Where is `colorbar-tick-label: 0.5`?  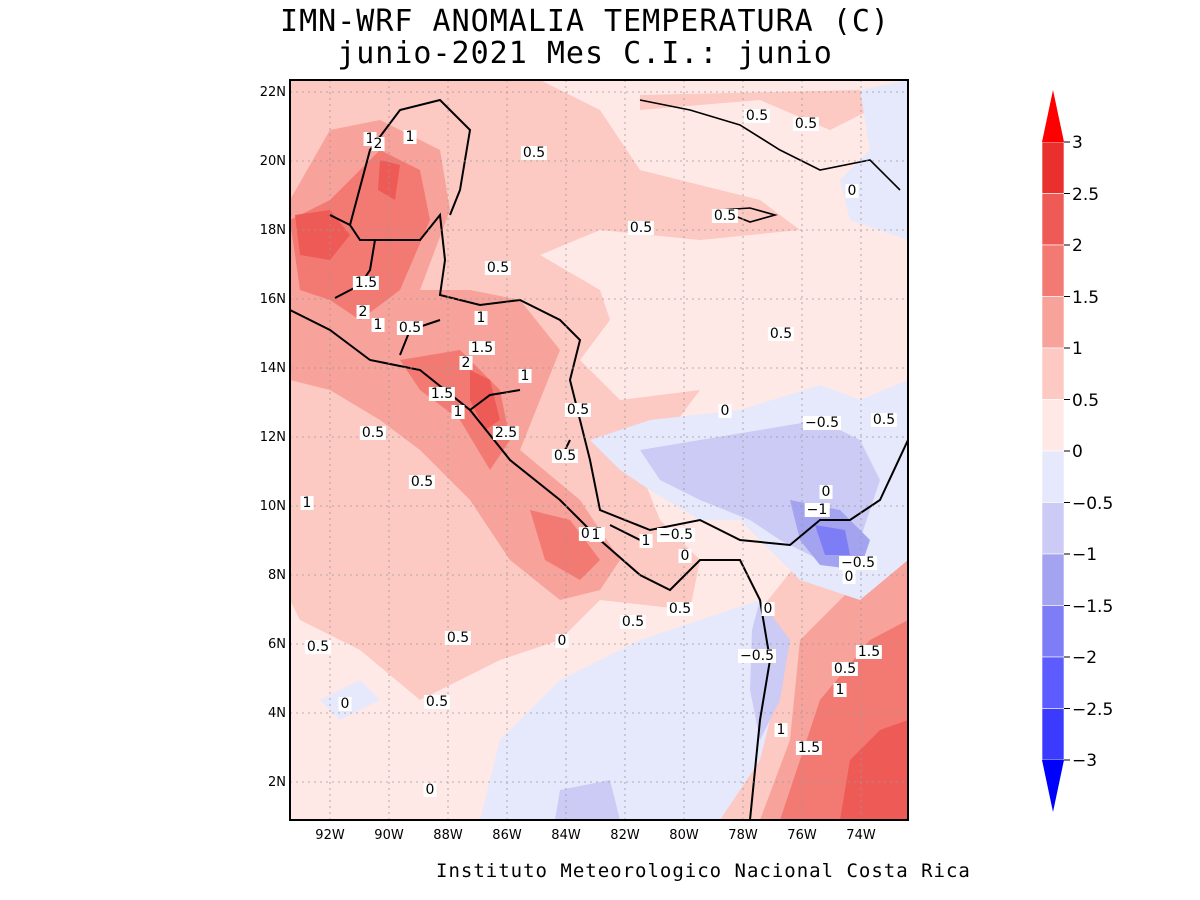
colorbar-tick-label: 0.5 is located at coordinates (1086, 401).